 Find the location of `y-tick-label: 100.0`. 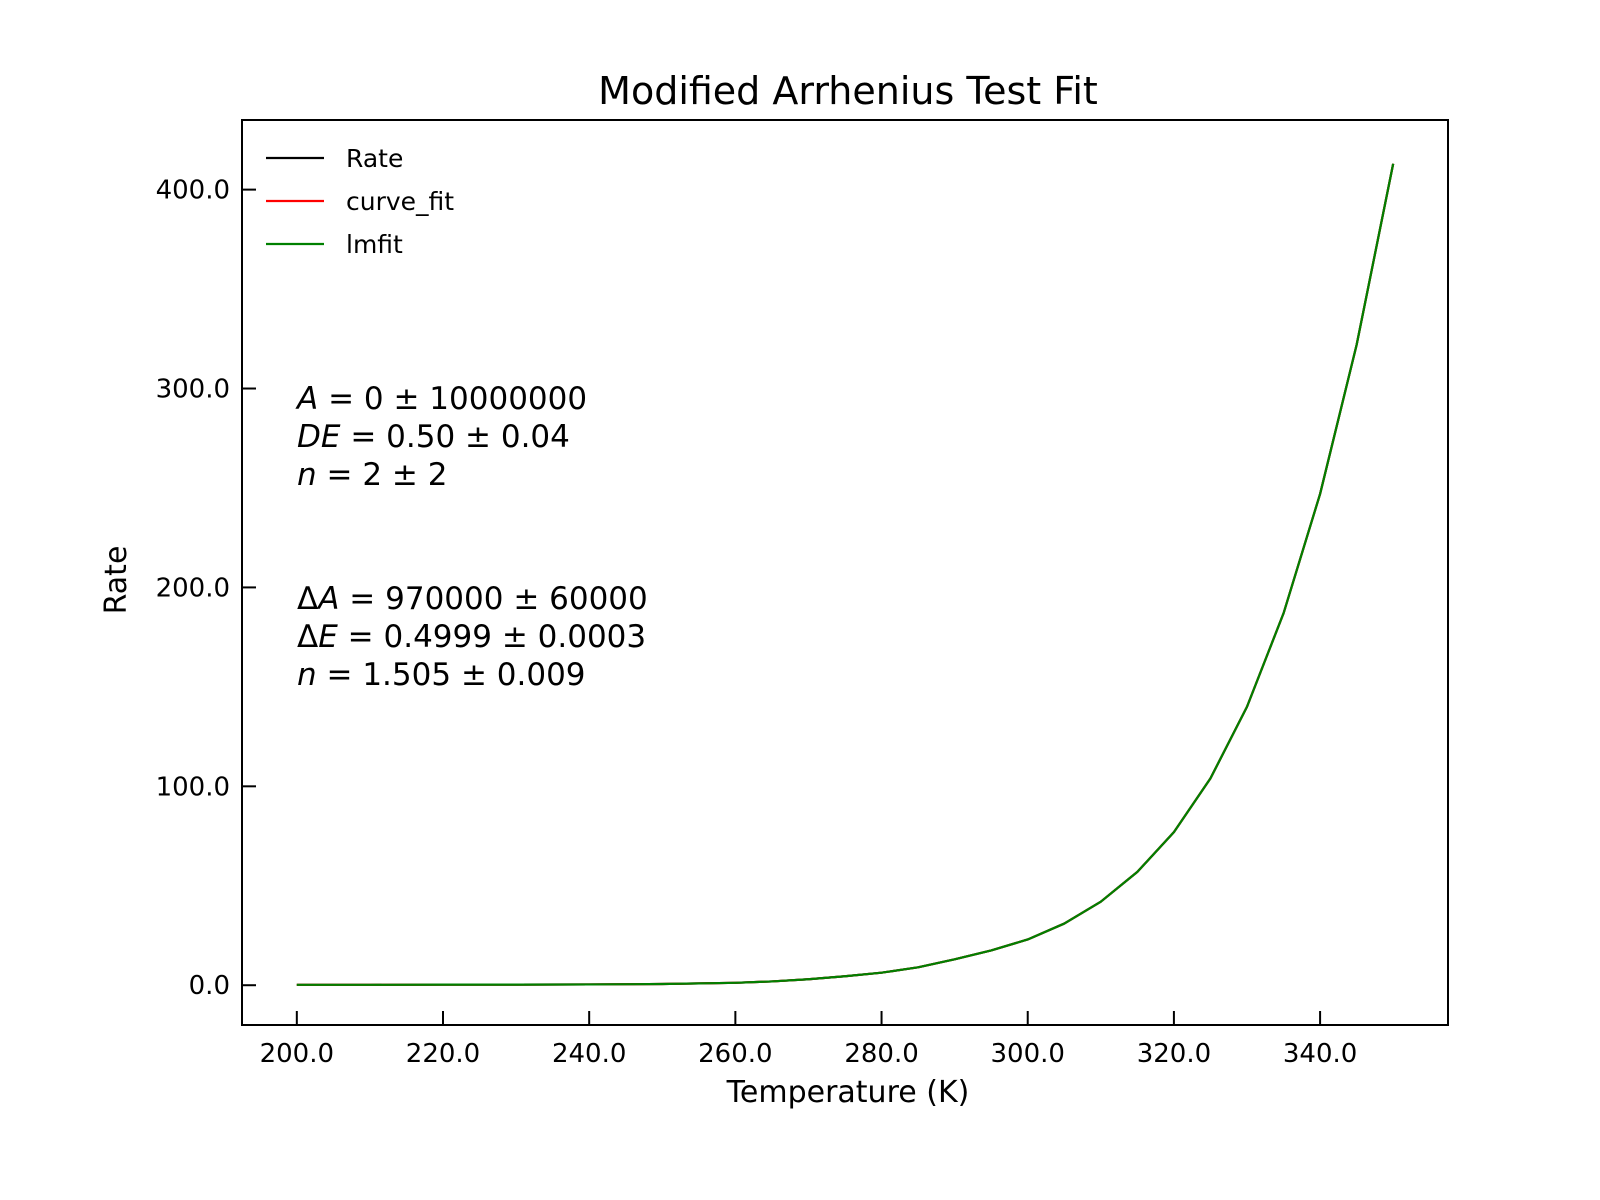

y-tick-label: 100.0 is located at coordinates (193, 787).